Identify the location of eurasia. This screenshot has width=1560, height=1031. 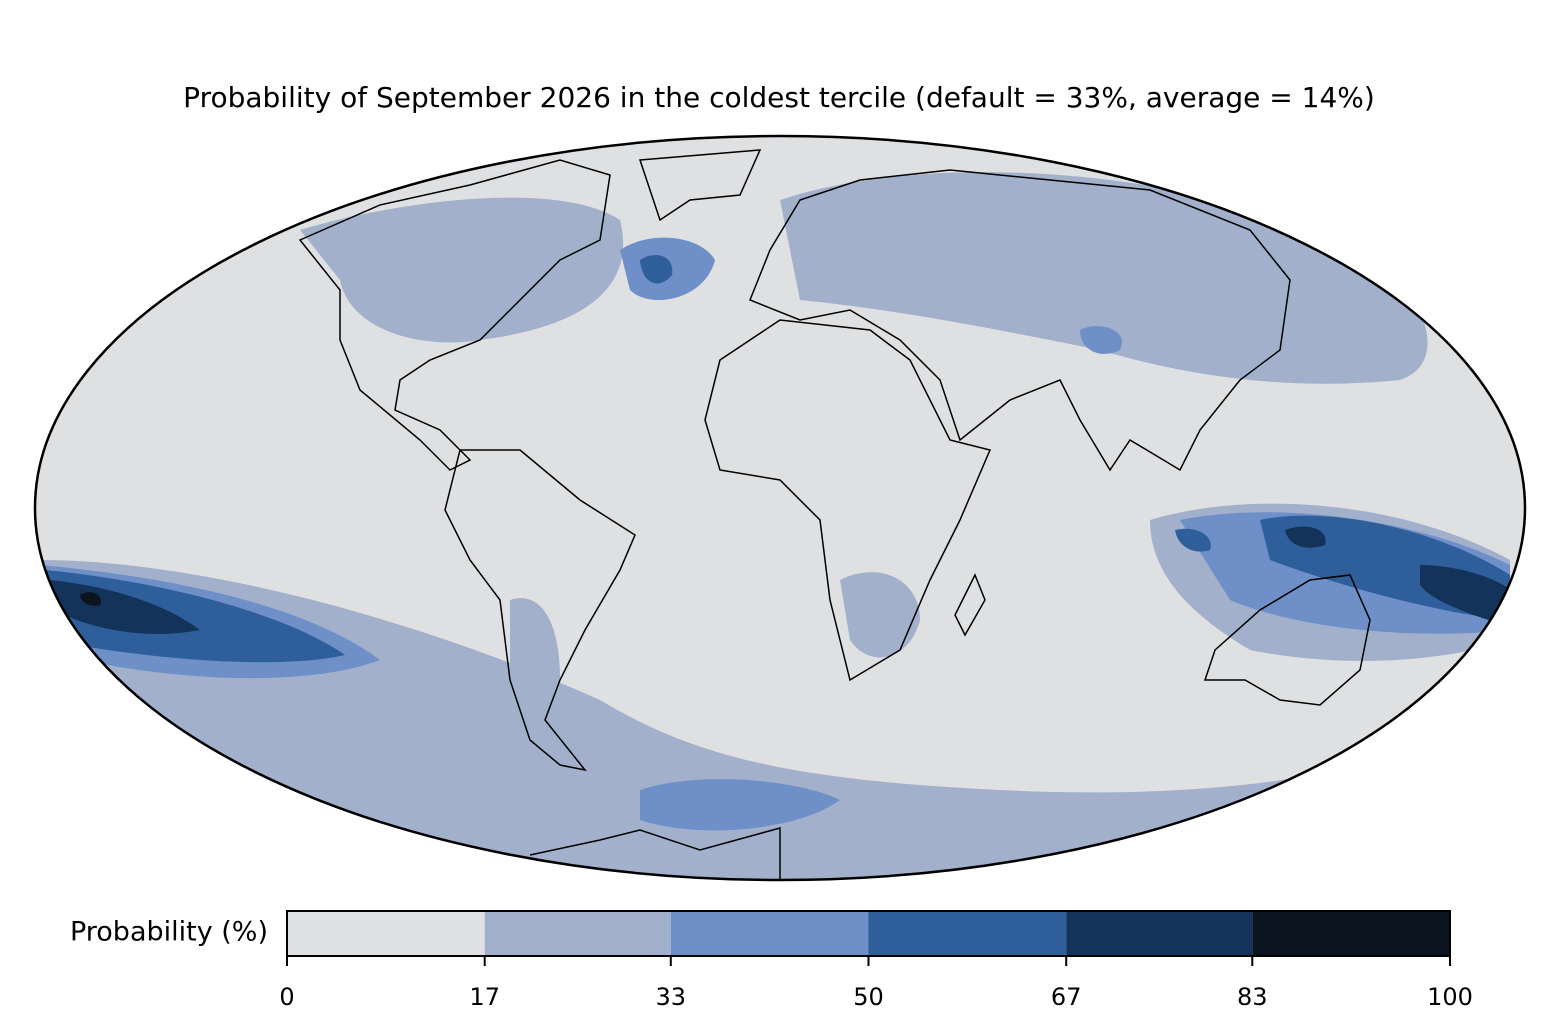
(1020, 320).